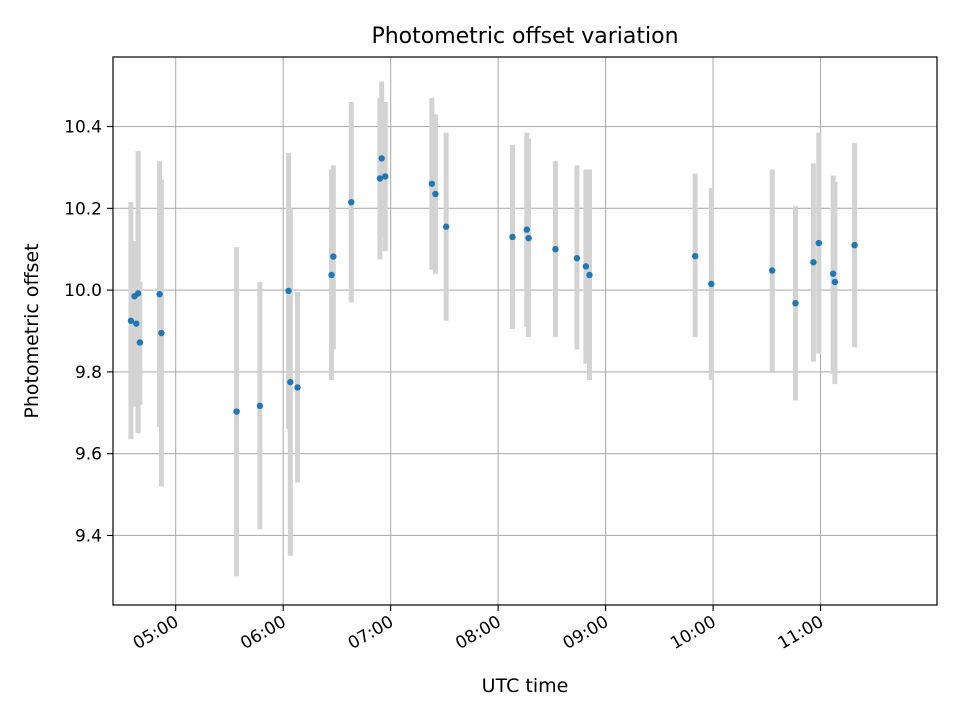 The image size is (960, 720). Describe the element at coordinates (88, 373) in the screenshot. I see `y-tick-label: 9.8` at that location.